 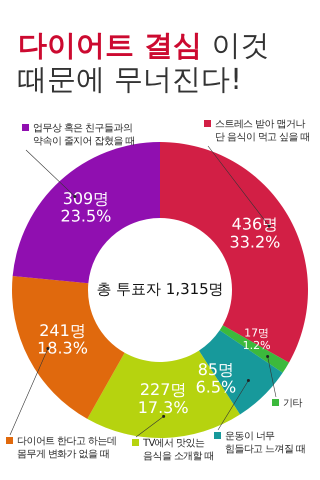 What do you see at coordinates (262, 130) in the screenshot?
I see `legend-label: 스트레스 받아 맵거나 단 음식이 먹고 싶을 때` at bounding box center [262, 130].